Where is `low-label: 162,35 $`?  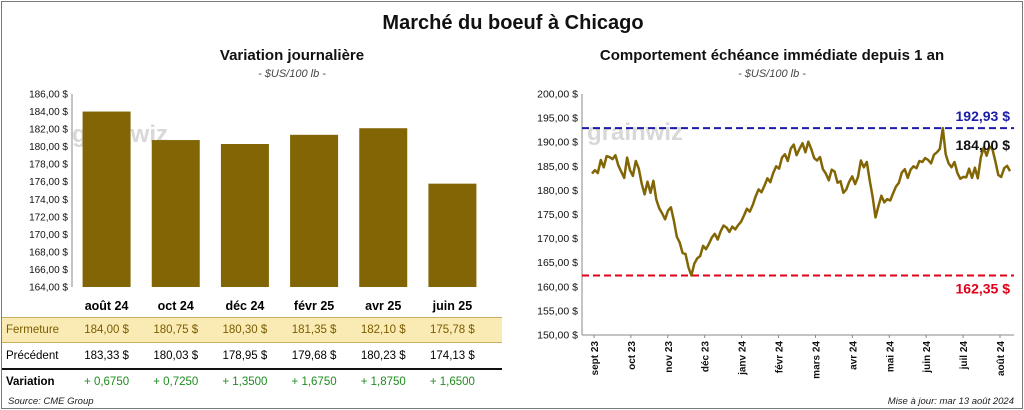 low-label: 162,35 $ is located at coordinates (983, 288).